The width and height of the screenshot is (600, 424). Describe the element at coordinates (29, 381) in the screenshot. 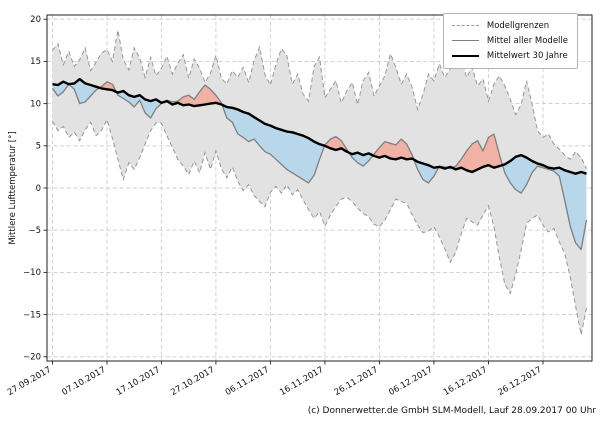

I see `x-tick-label: 27.09.2017` at that location.